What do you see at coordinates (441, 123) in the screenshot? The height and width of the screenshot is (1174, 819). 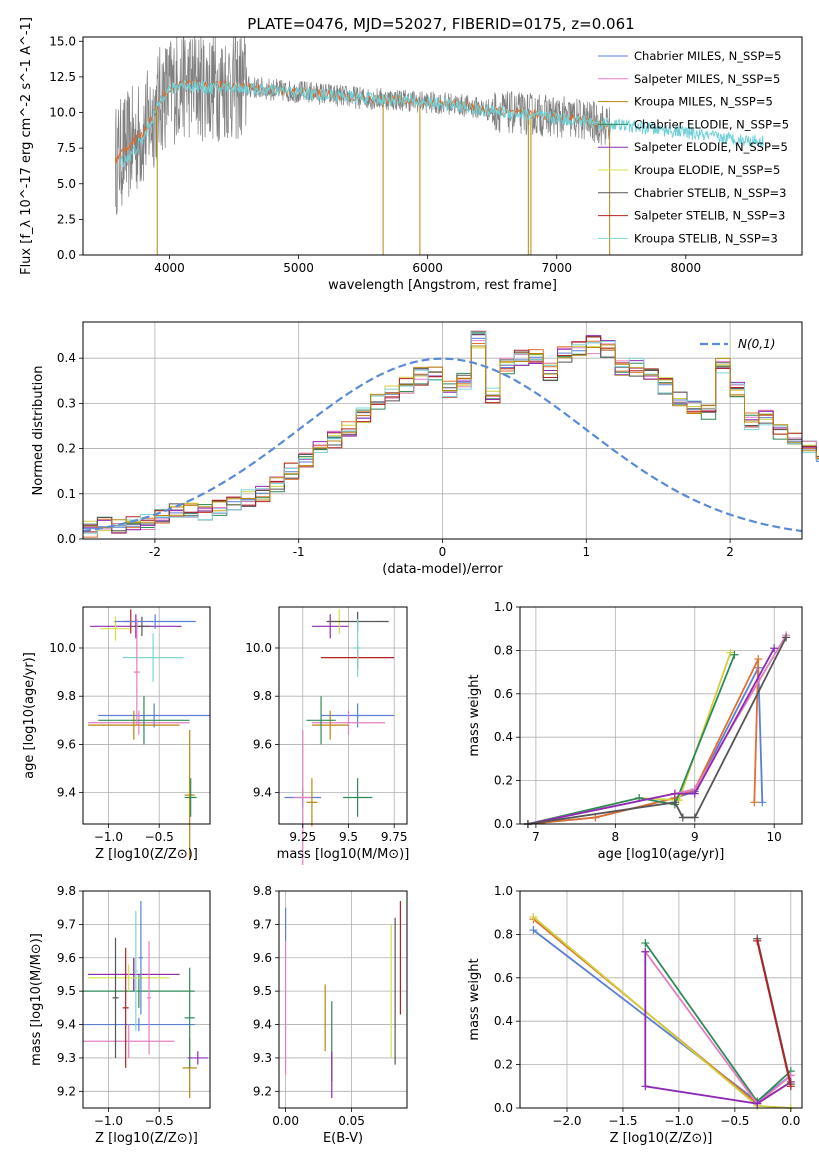 I see `spectrum-model-line` at bounding box center [441, 123].